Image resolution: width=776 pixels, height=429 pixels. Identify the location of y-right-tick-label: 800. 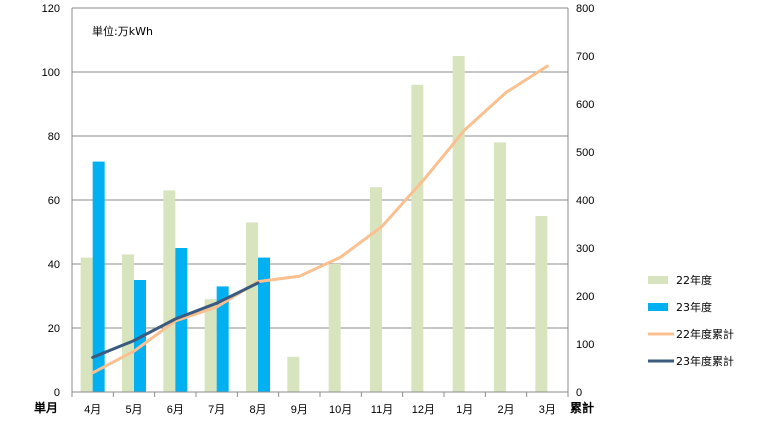
(585, 9).